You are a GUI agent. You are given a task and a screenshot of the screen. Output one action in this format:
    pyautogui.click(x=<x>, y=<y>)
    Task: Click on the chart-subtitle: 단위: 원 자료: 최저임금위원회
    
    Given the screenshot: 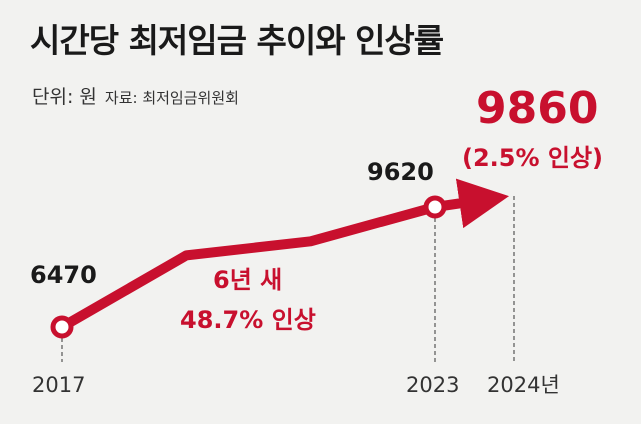 What is the action you would take?
    pyautogui.click(x=135, y=95)
    